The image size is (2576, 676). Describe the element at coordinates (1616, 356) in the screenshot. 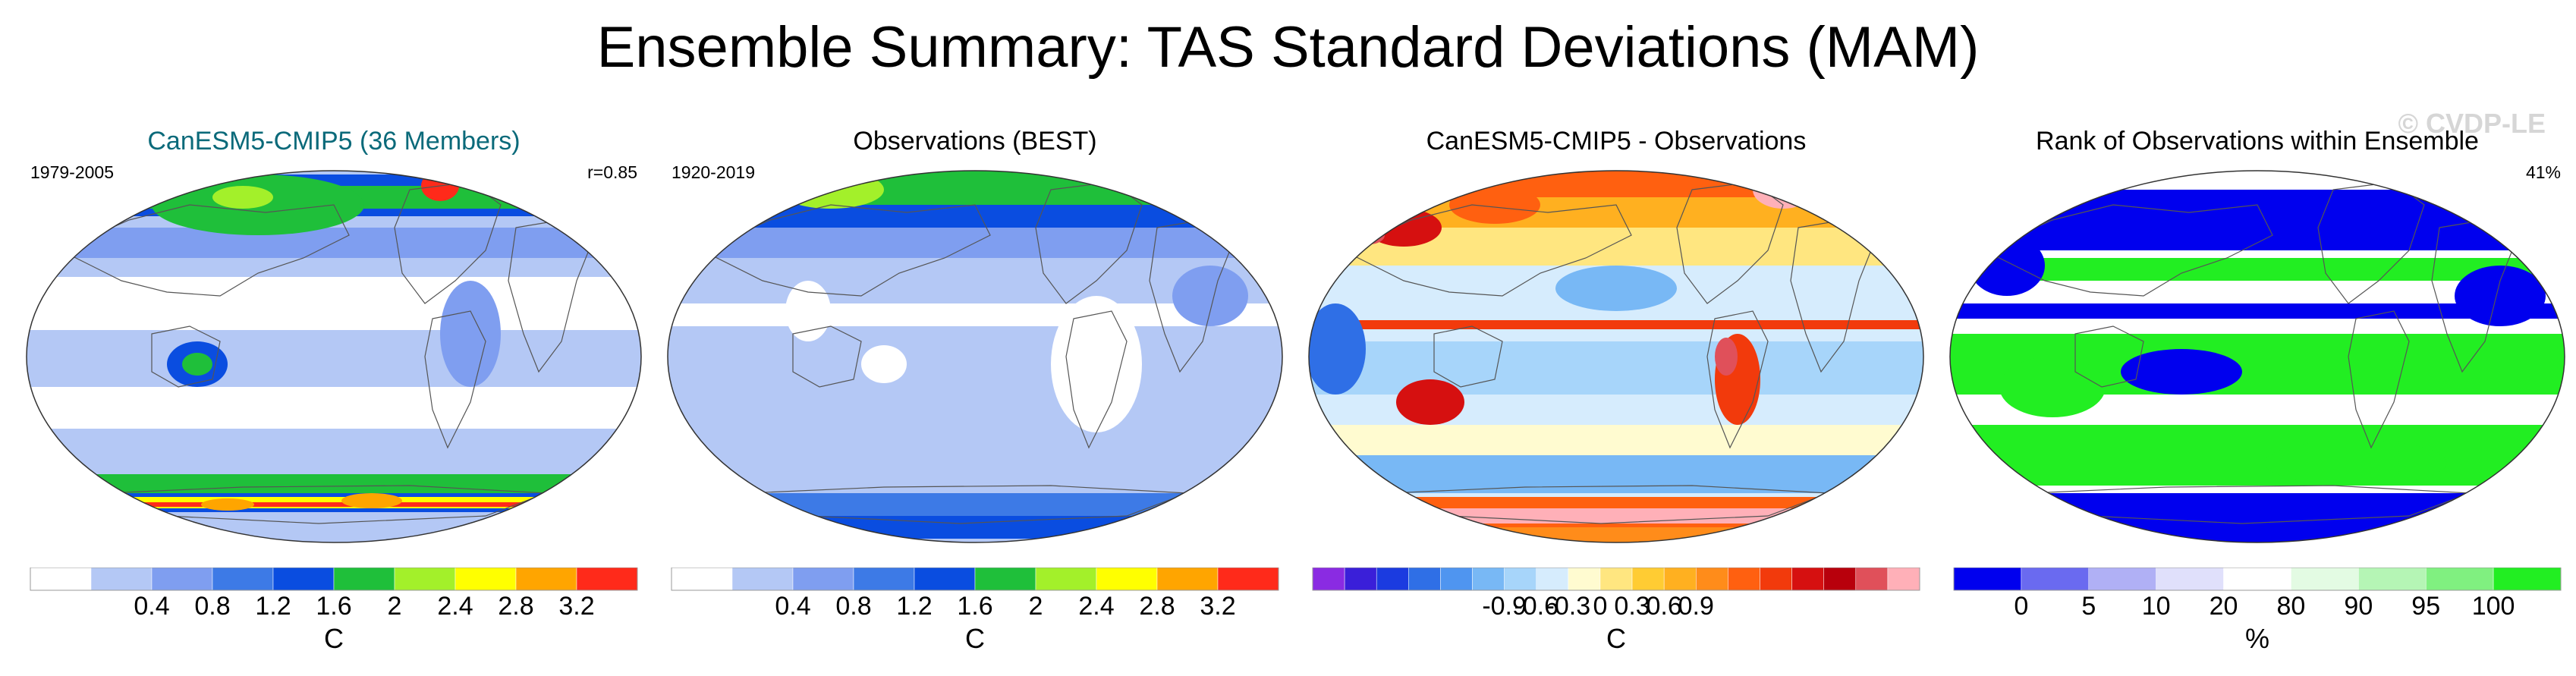

I see `map-difference` at that location.